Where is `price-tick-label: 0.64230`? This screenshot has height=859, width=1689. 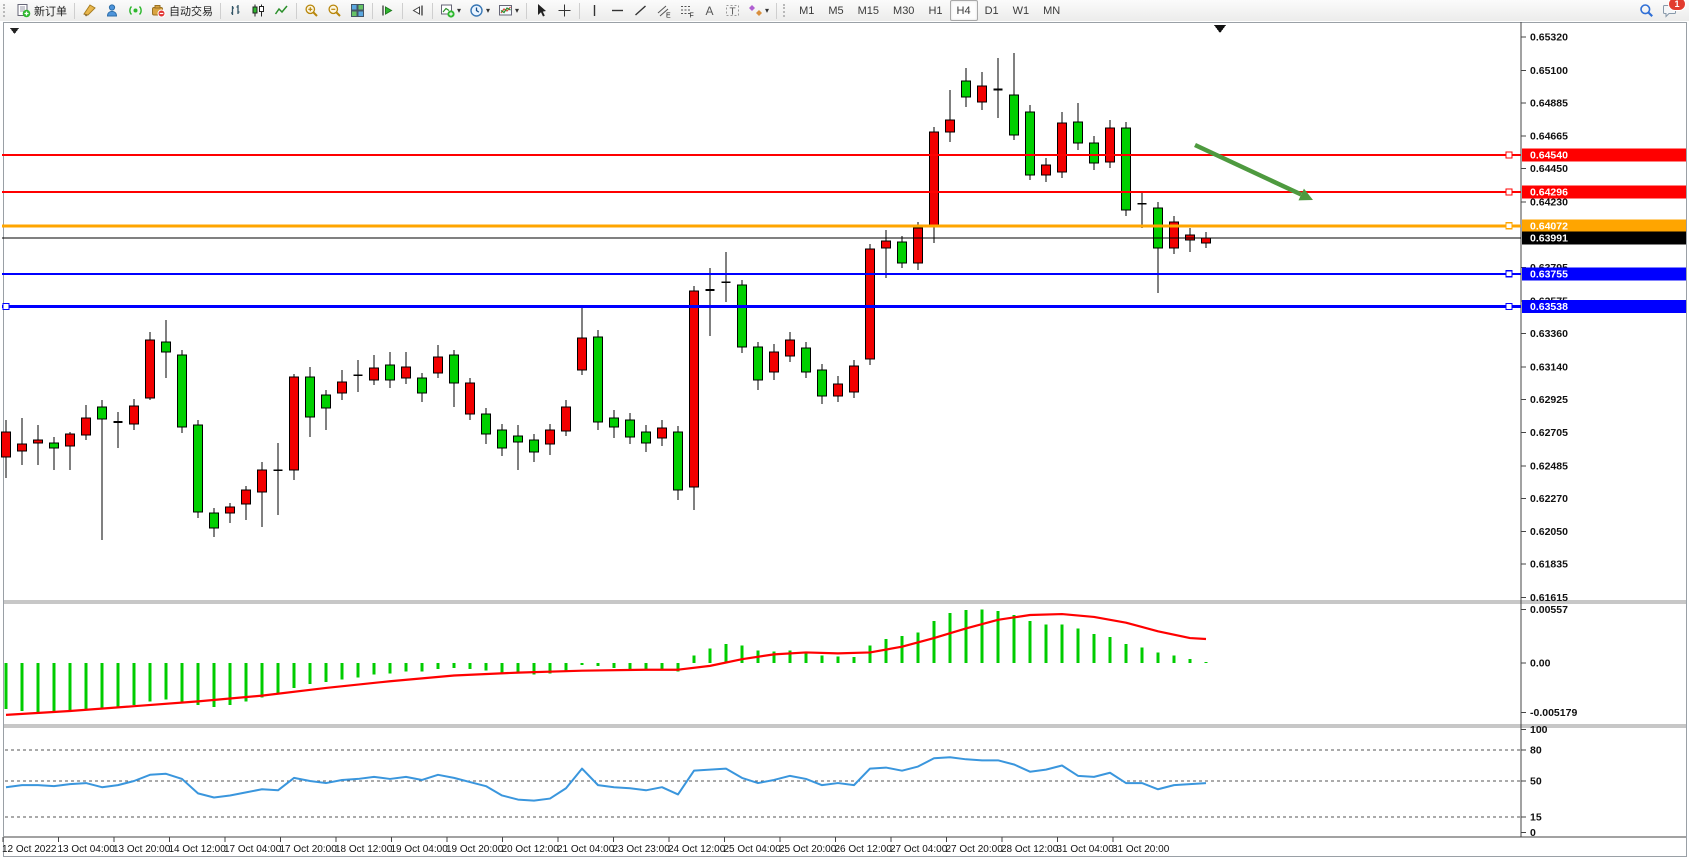
price-tick-label: 0.64230 is located at coordinates (1549, 202).